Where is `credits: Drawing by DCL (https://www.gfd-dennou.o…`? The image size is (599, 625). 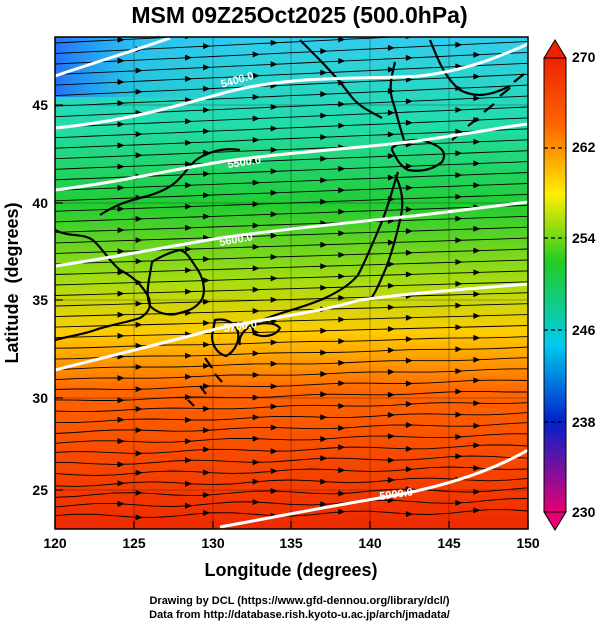 credits: Drawing by DCL (https://www.gfd-dennou.o… is located at coordinates (299, 608).